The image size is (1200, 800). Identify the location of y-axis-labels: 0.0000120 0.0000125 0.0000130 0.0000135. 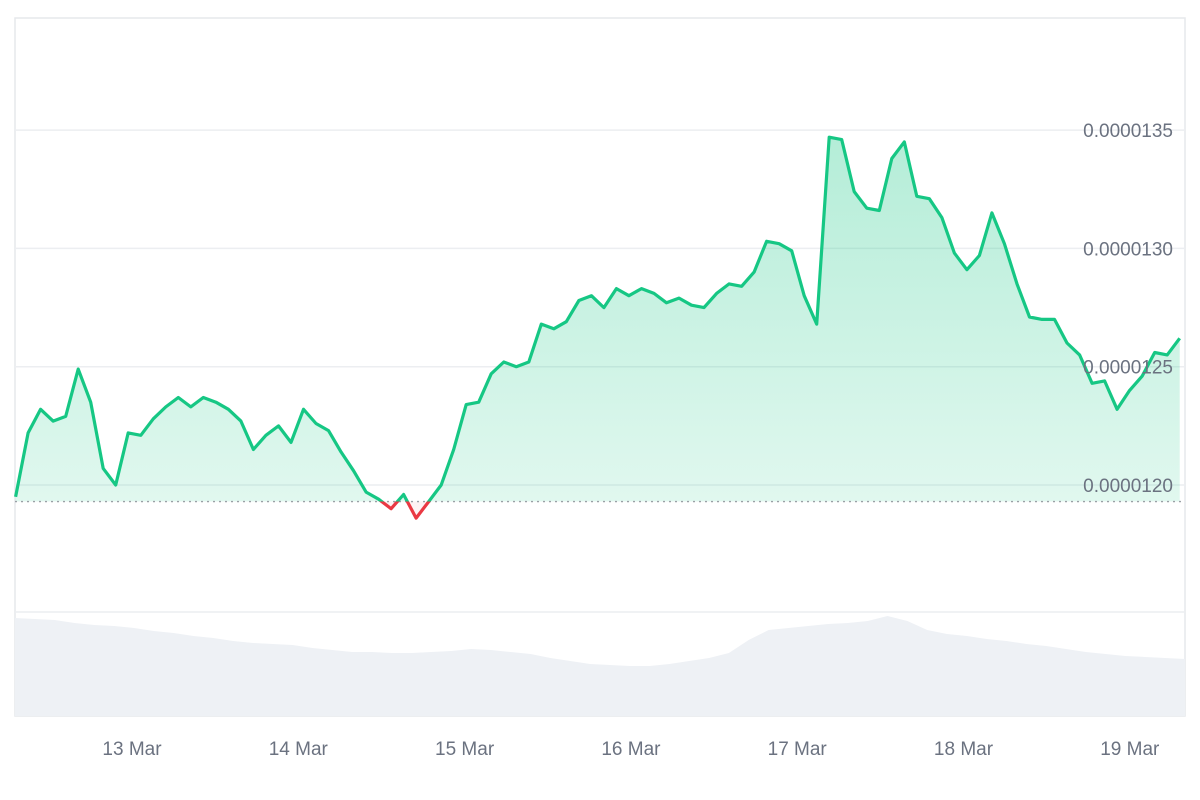
(1128, 309).